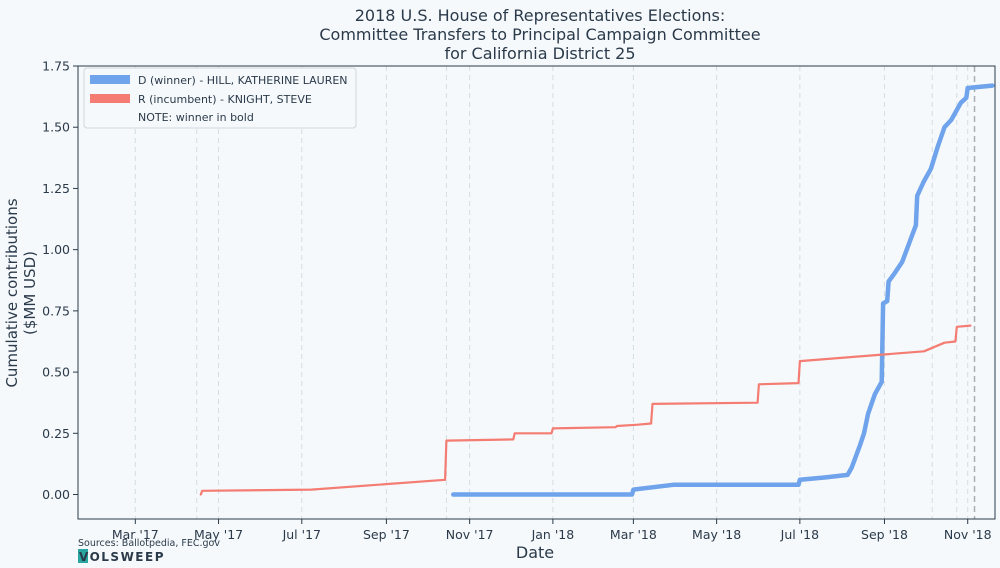 The image size is (1000, 568). I want to click on y-tick-label: 1.75, so click(56, 66).